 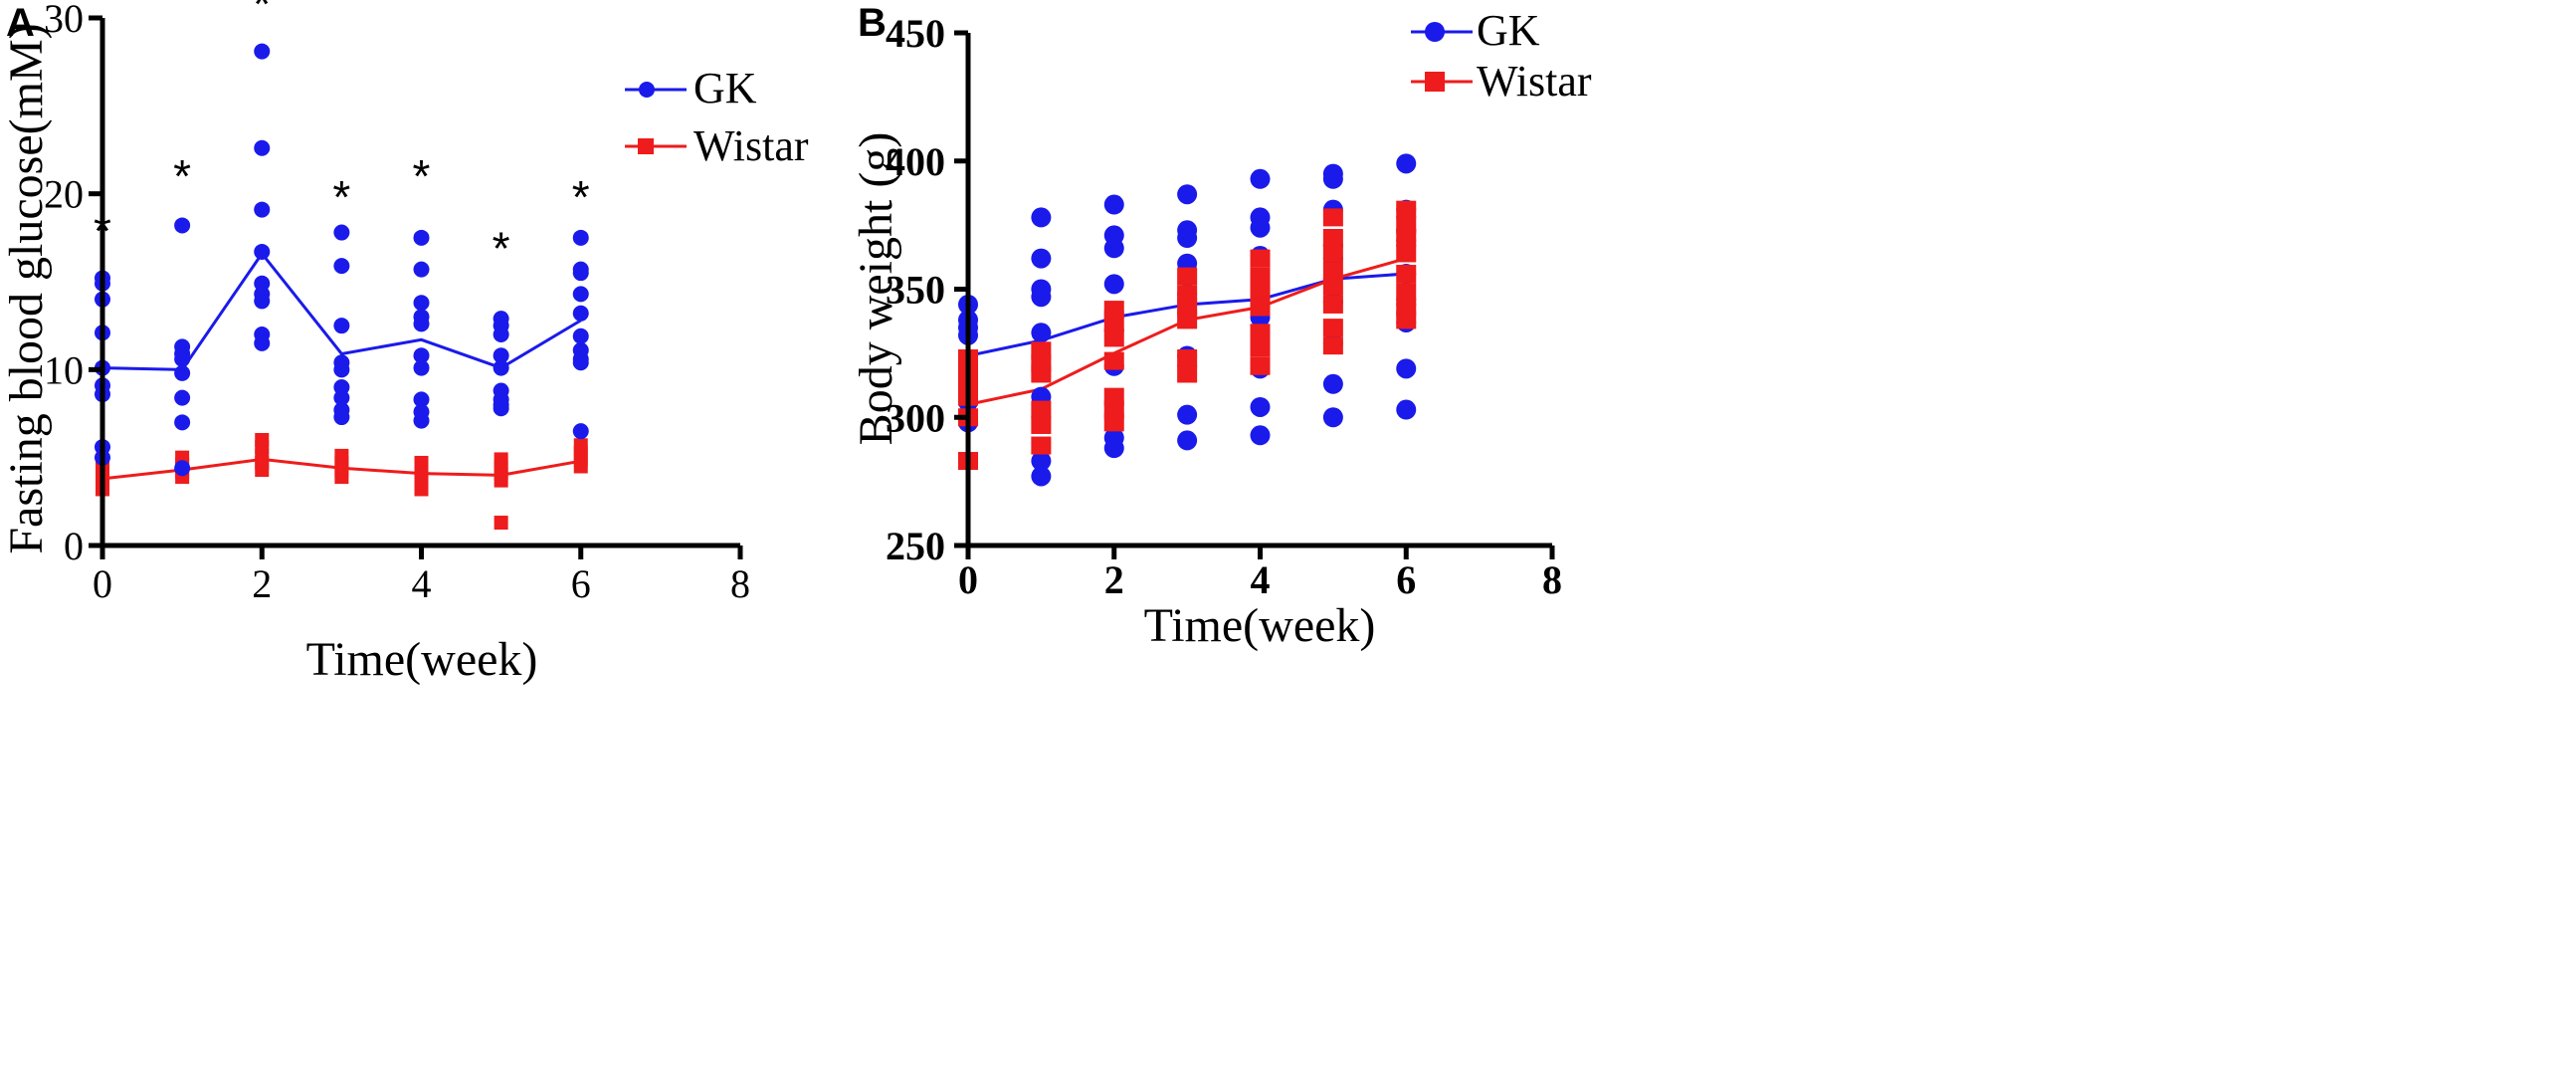 I want to click on panel-a-x-tick-label: 2, so click(x=262, y=583).